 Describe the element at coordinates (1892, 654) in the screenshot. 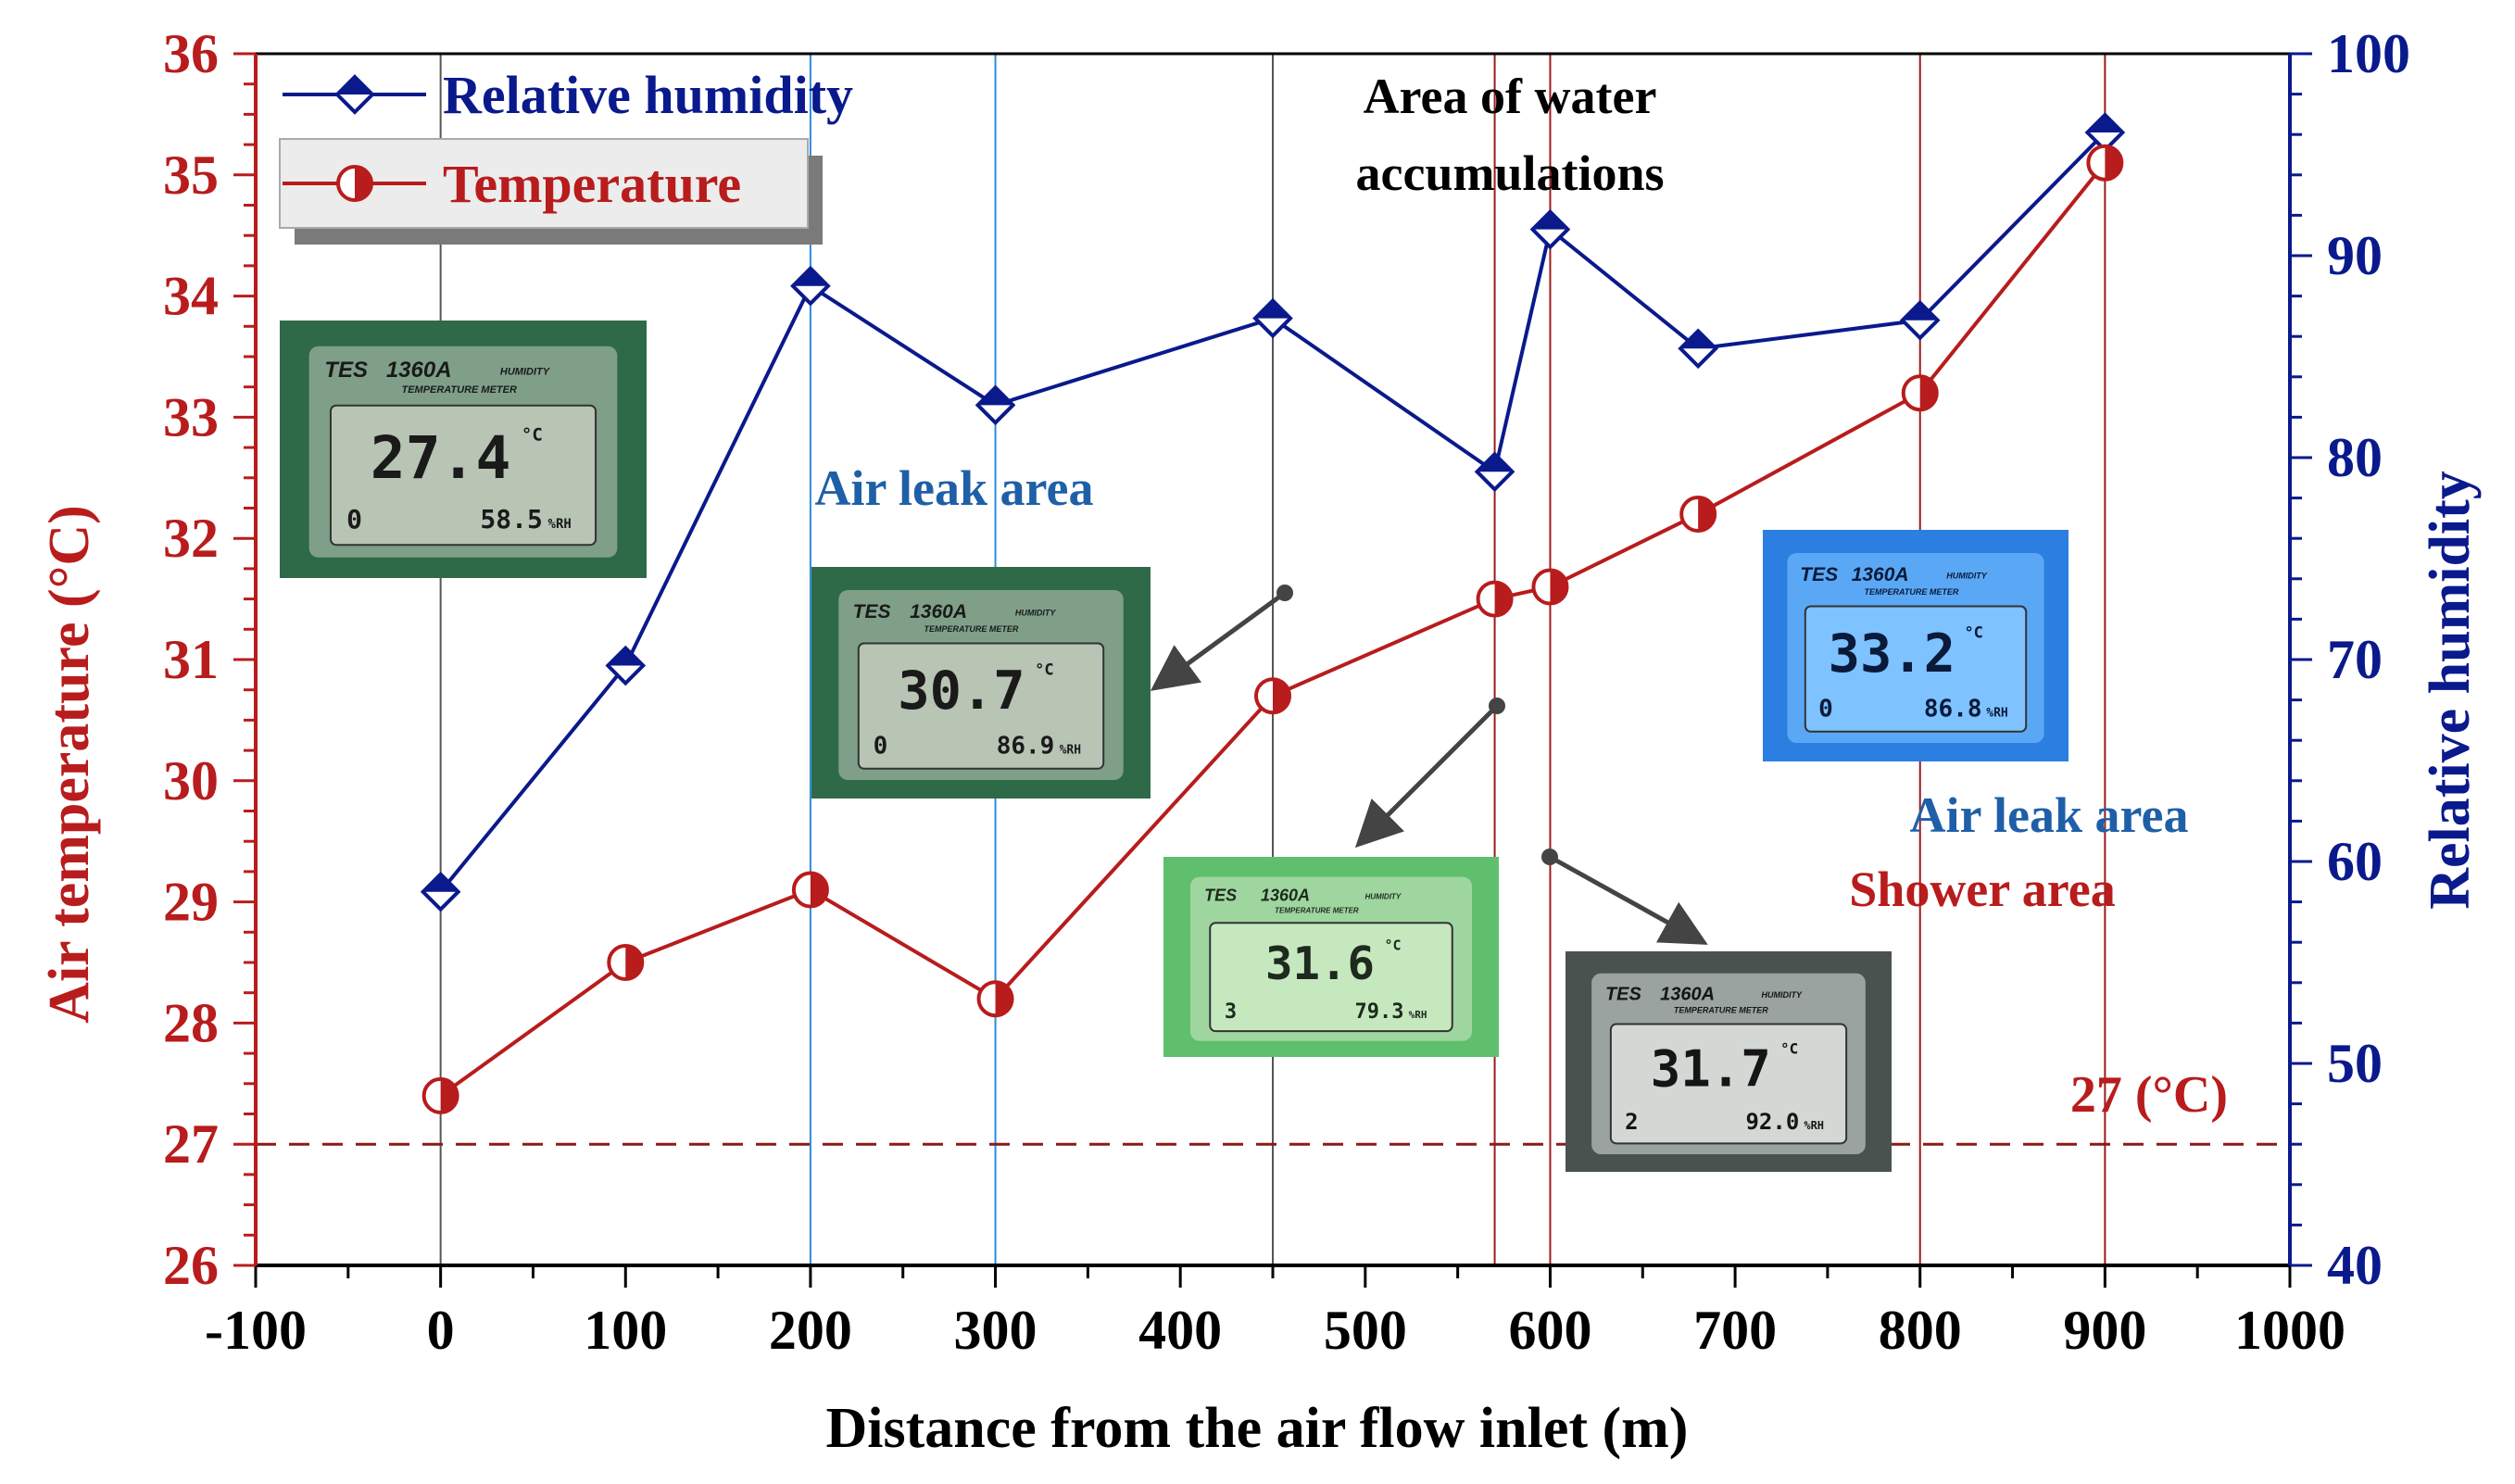

I see `meter-temperature-reading: 33.2` at that location.